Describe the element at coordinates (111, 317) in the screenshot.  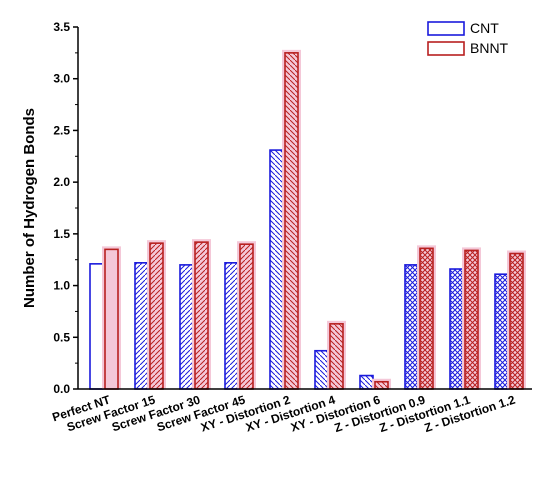
I see `bar-highlight` at that location.